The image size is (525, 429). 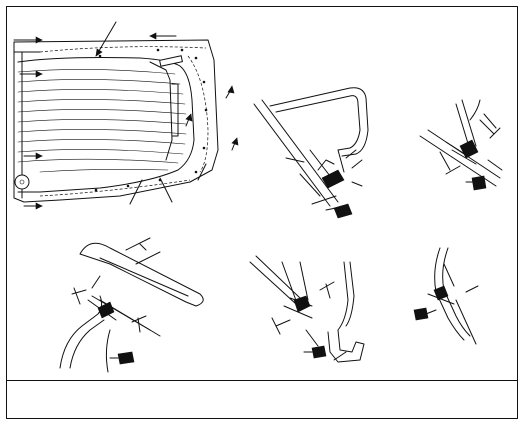 What do you see at coordinates (161, 111) in the screenshot?
I see `right-fitting` at bounding box center [161, 111].